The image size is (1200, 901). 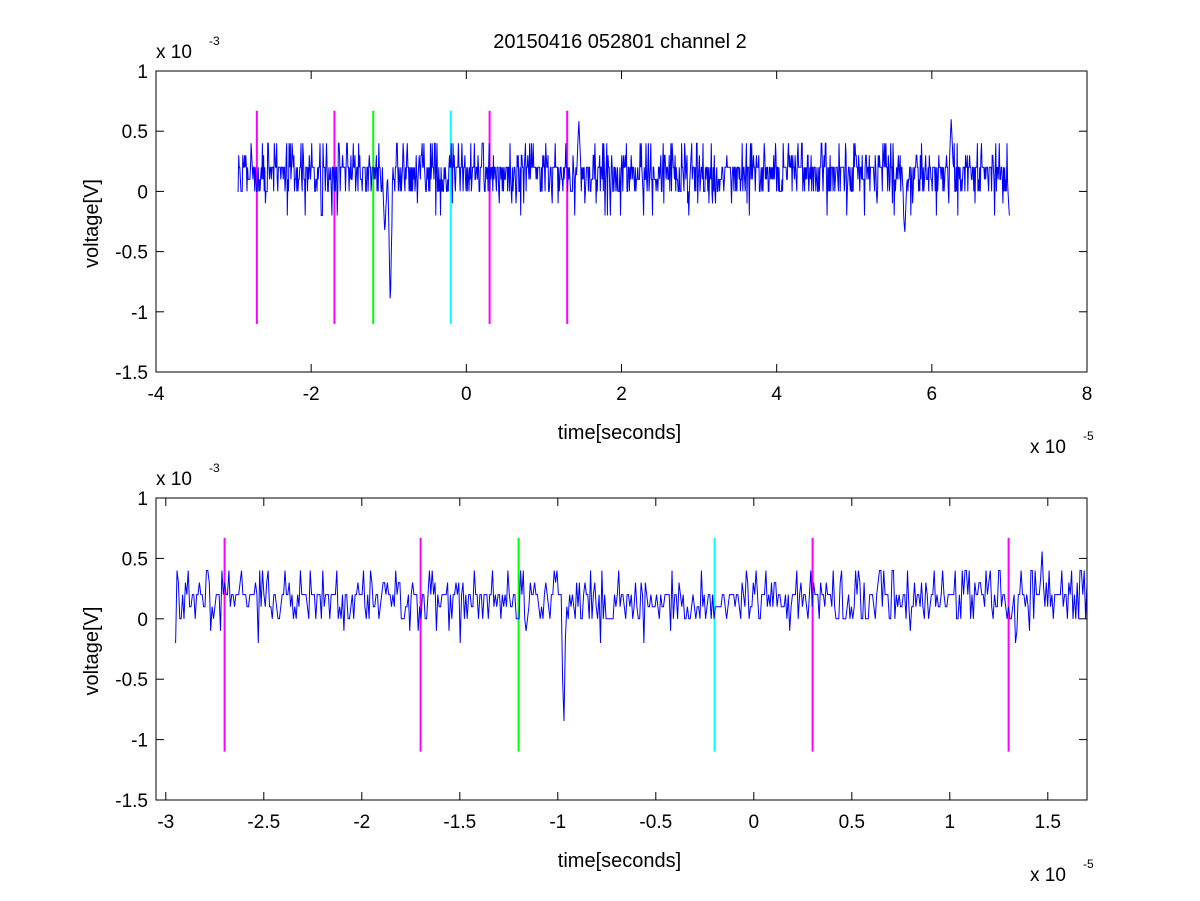 I want to click on x-tick-label: 1, so click(x=950, y=822).